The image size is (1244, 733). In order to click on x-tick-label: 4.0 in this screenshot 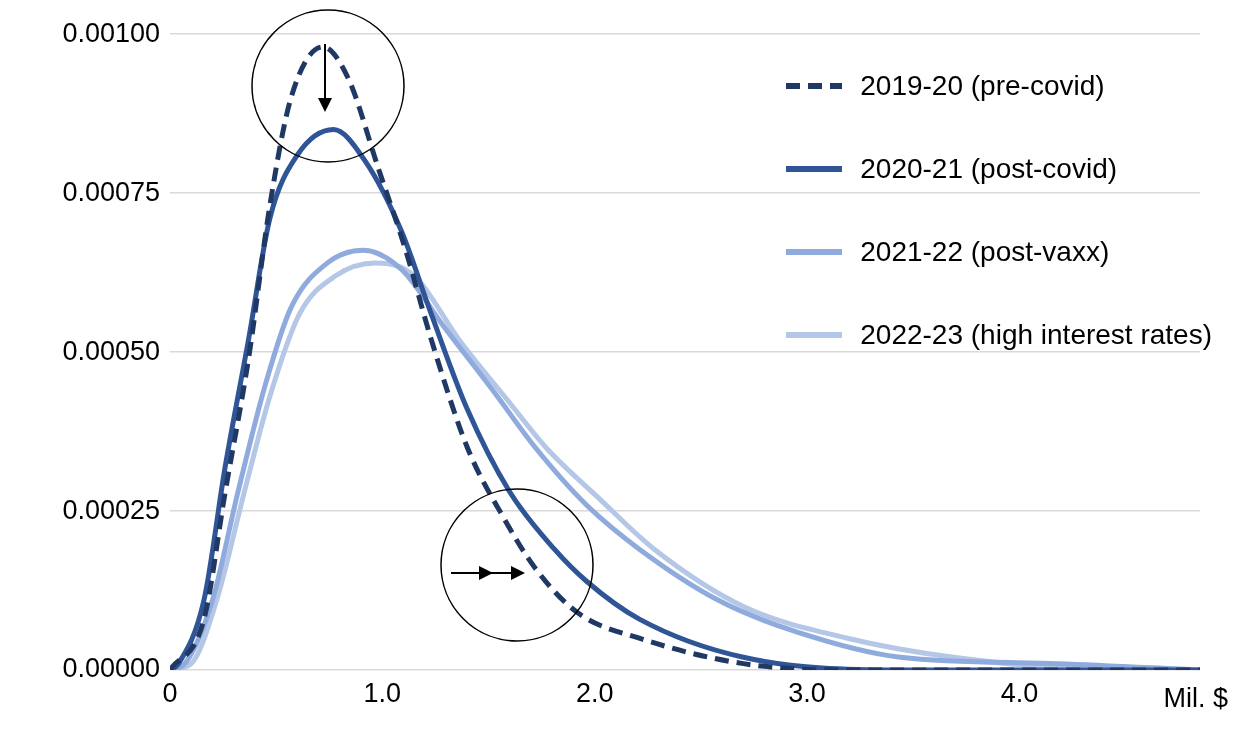, I will do `click(1019, 692)`.